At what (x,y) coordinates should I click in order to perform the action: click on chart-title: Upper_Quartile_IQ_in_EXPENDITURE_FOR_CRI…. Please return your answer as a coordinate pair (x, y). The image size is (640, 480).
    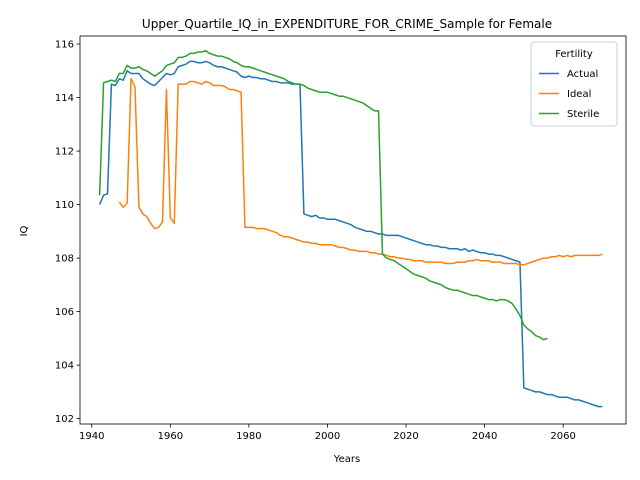
    Looking at the image, I should click on (347, 24).